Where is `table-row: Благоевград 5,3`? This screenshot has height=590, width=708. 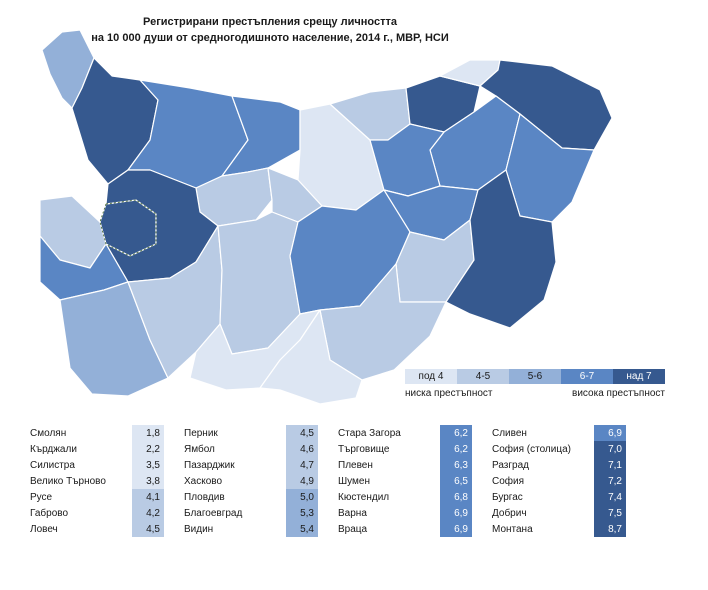 table-row: Благоевград 5,3 is located at coordinates (251, 513).